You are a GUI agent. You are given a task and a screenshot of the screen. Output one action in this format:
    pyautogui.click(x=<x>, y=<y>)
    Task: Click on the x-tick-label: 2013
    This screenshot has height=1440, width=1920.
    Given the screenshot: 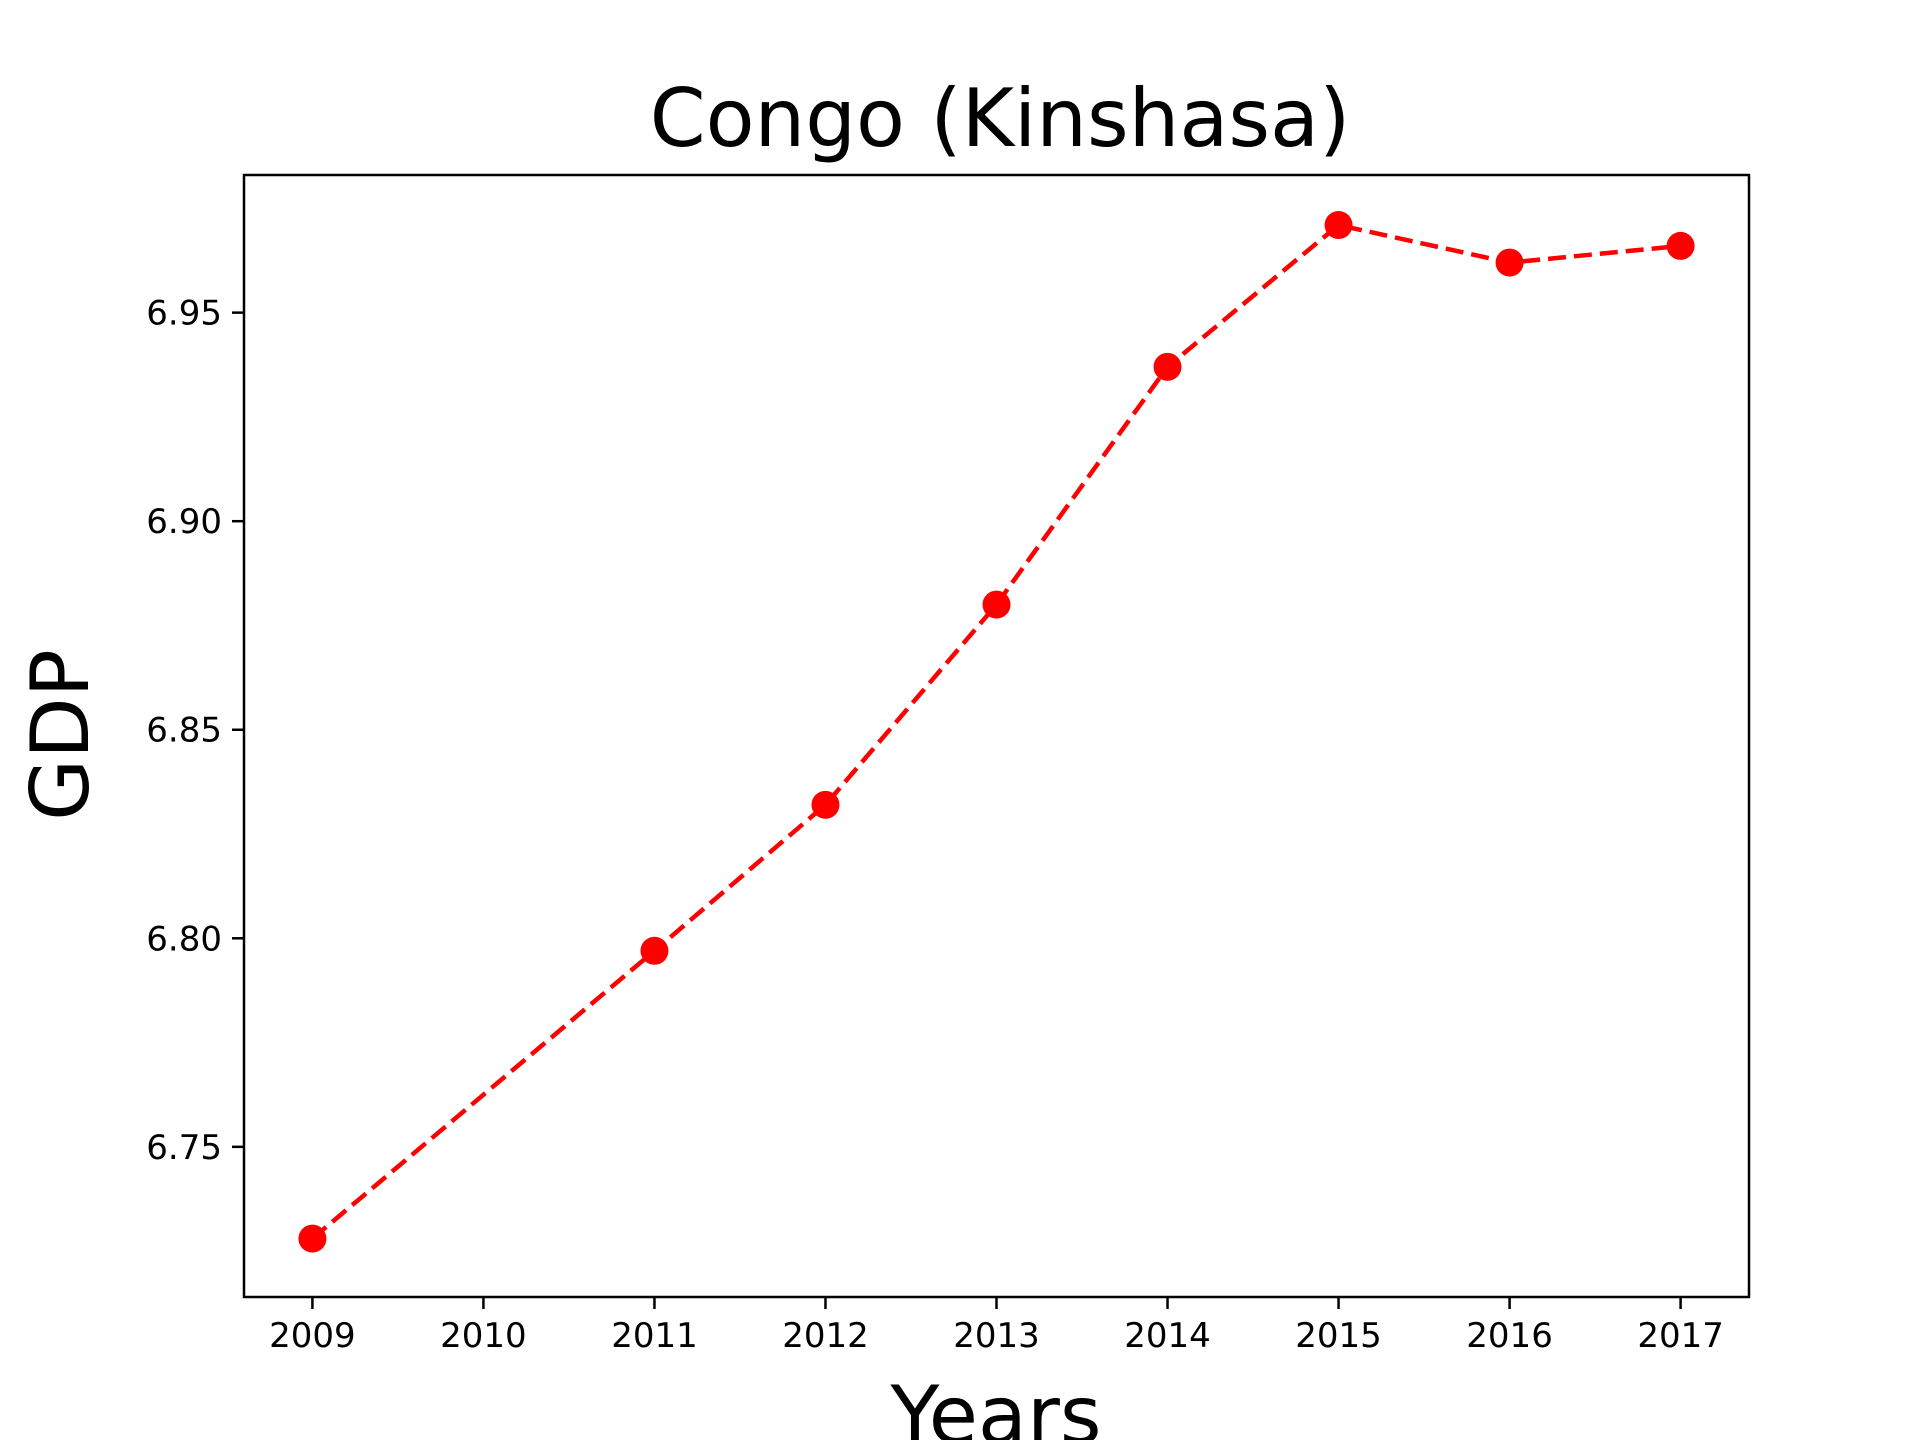 What is the action you would take?
    pyautogui.click(x=996, y=1336)
    